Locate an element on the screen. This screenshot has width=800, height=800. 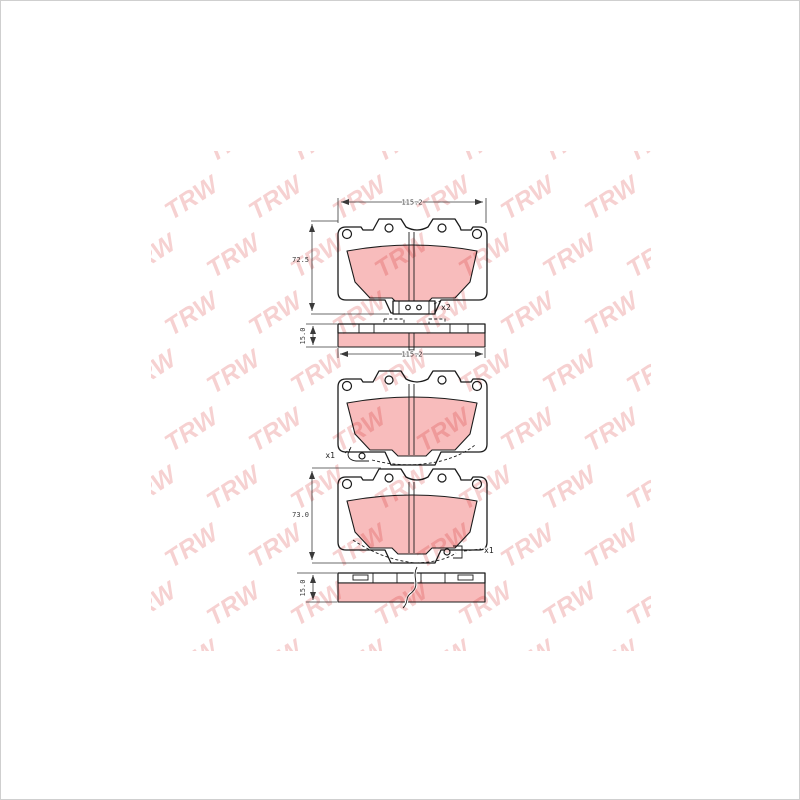
side-top-length-label: 115.2 is located at coordinates (411, 355).